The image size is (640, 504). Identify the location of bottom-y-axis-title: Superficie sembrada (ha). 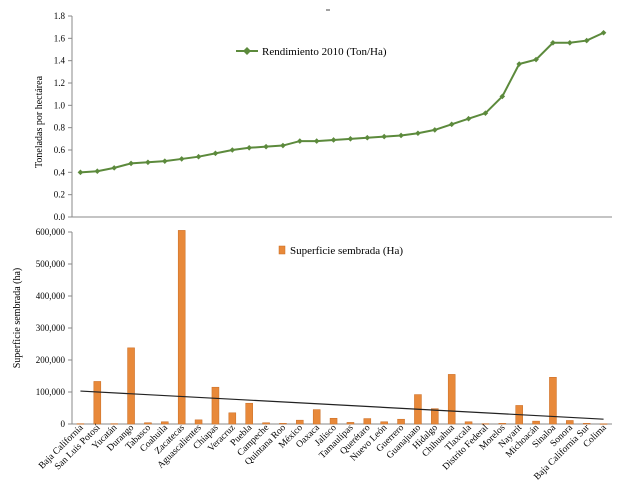
(17, 318).